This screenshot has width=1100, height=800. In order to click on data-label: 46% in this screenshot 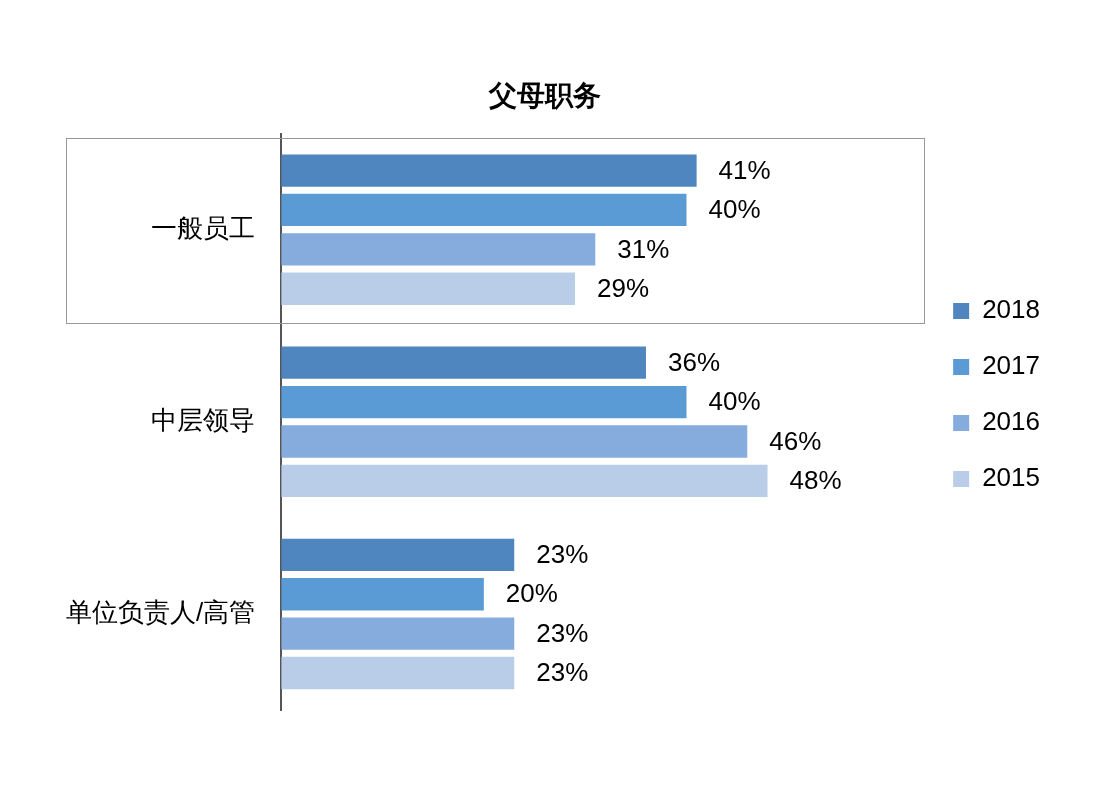, I will do `click(795, 440)`.